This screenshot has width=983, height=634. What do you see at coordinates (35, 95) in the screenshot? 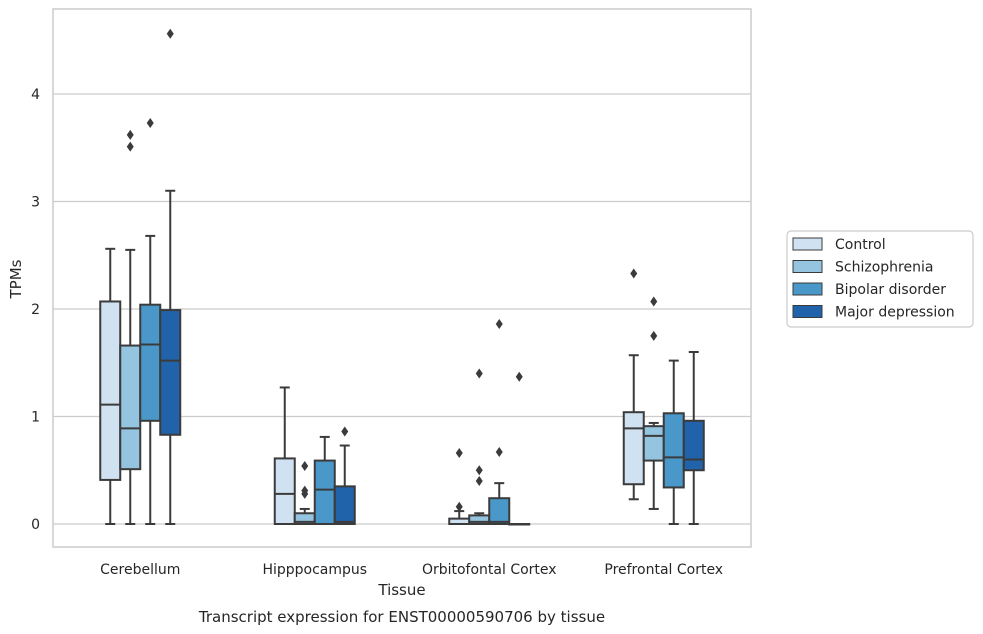
I see `y-tick-label: 4` at bounding box center [35, 95].